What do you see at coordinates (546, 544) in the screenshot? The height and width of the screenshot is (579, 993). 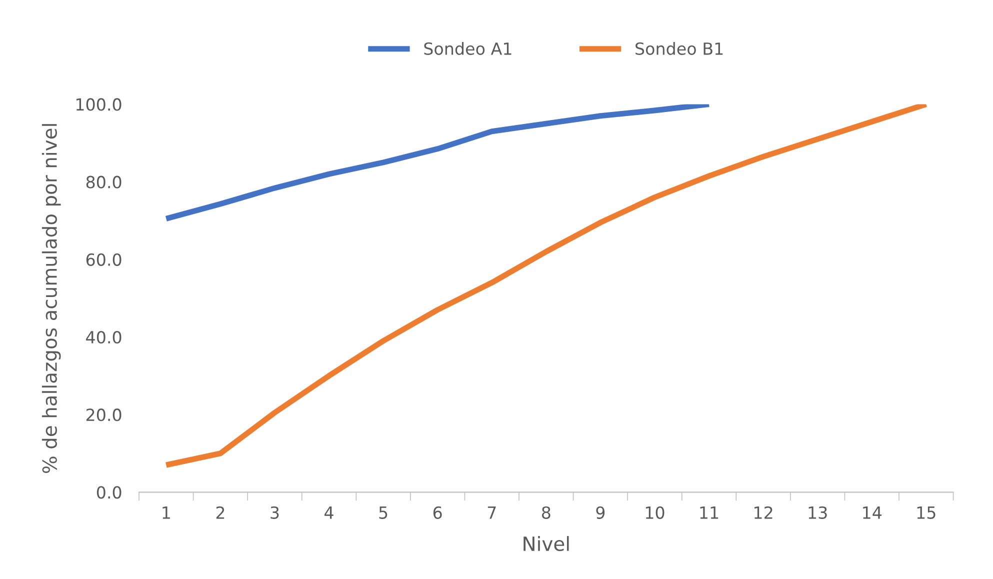 I see `x-axis-title: Nivel` at bounding box center [546, 544].